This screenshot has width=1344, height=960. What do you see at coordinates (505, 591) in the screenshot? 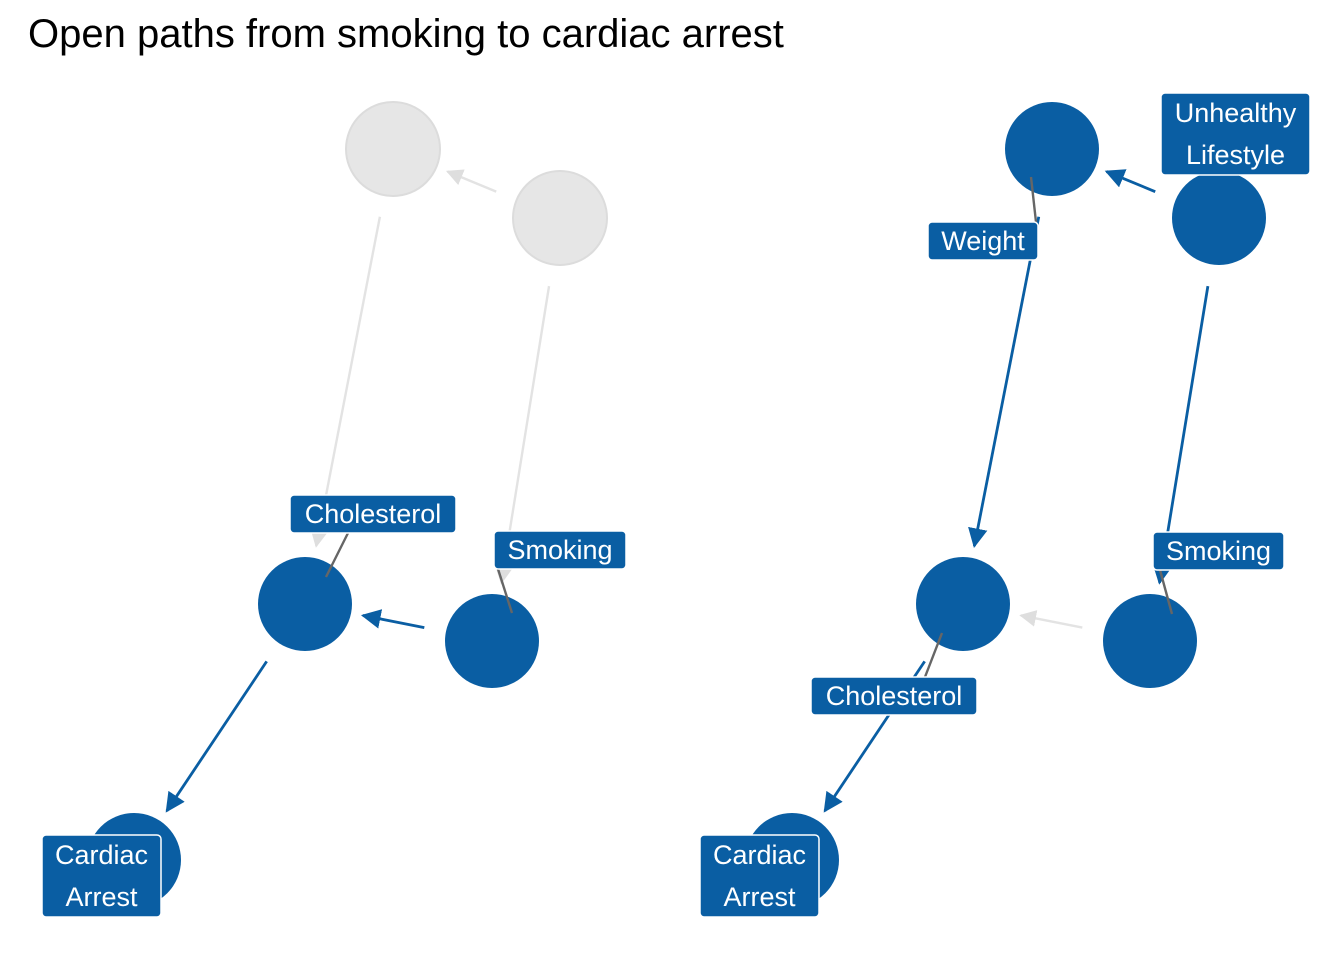
I see `left-label-leader-smoking` at bounding box center [505, 591].